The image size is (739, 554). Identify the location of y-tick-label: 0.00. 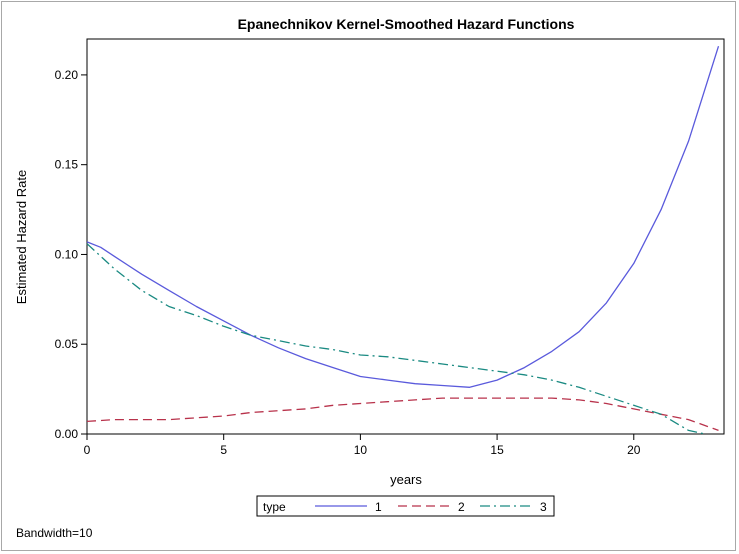
(67, 434).